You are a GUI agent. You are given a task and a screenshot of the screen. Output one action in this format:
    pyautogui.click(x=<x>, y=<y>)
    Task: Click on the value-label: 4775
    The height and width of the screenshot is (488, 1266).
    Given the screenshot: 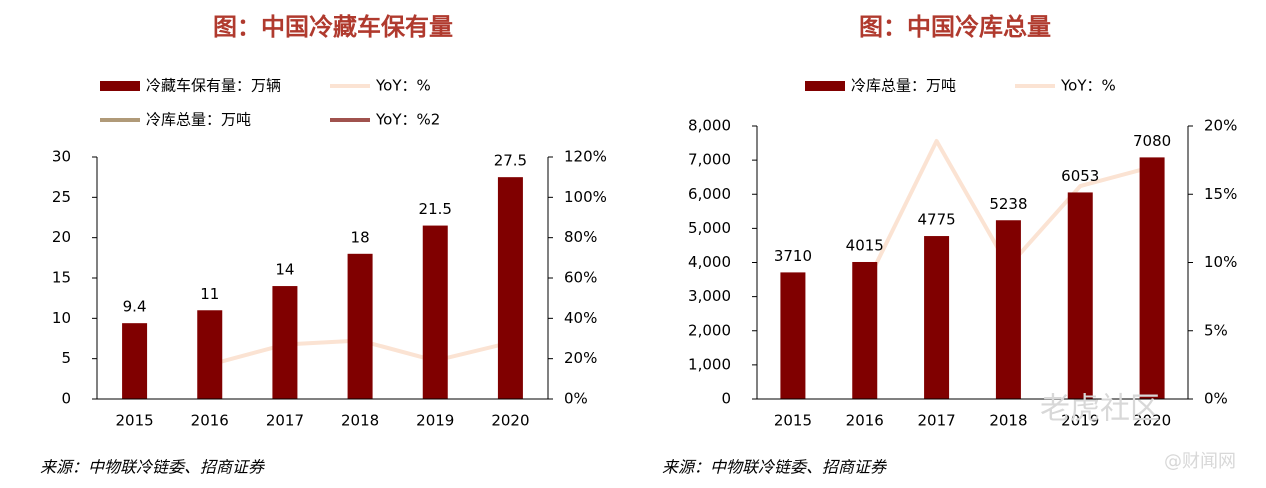 What is the action you would take?
    pyautogui.click(x=936, y=220)
    